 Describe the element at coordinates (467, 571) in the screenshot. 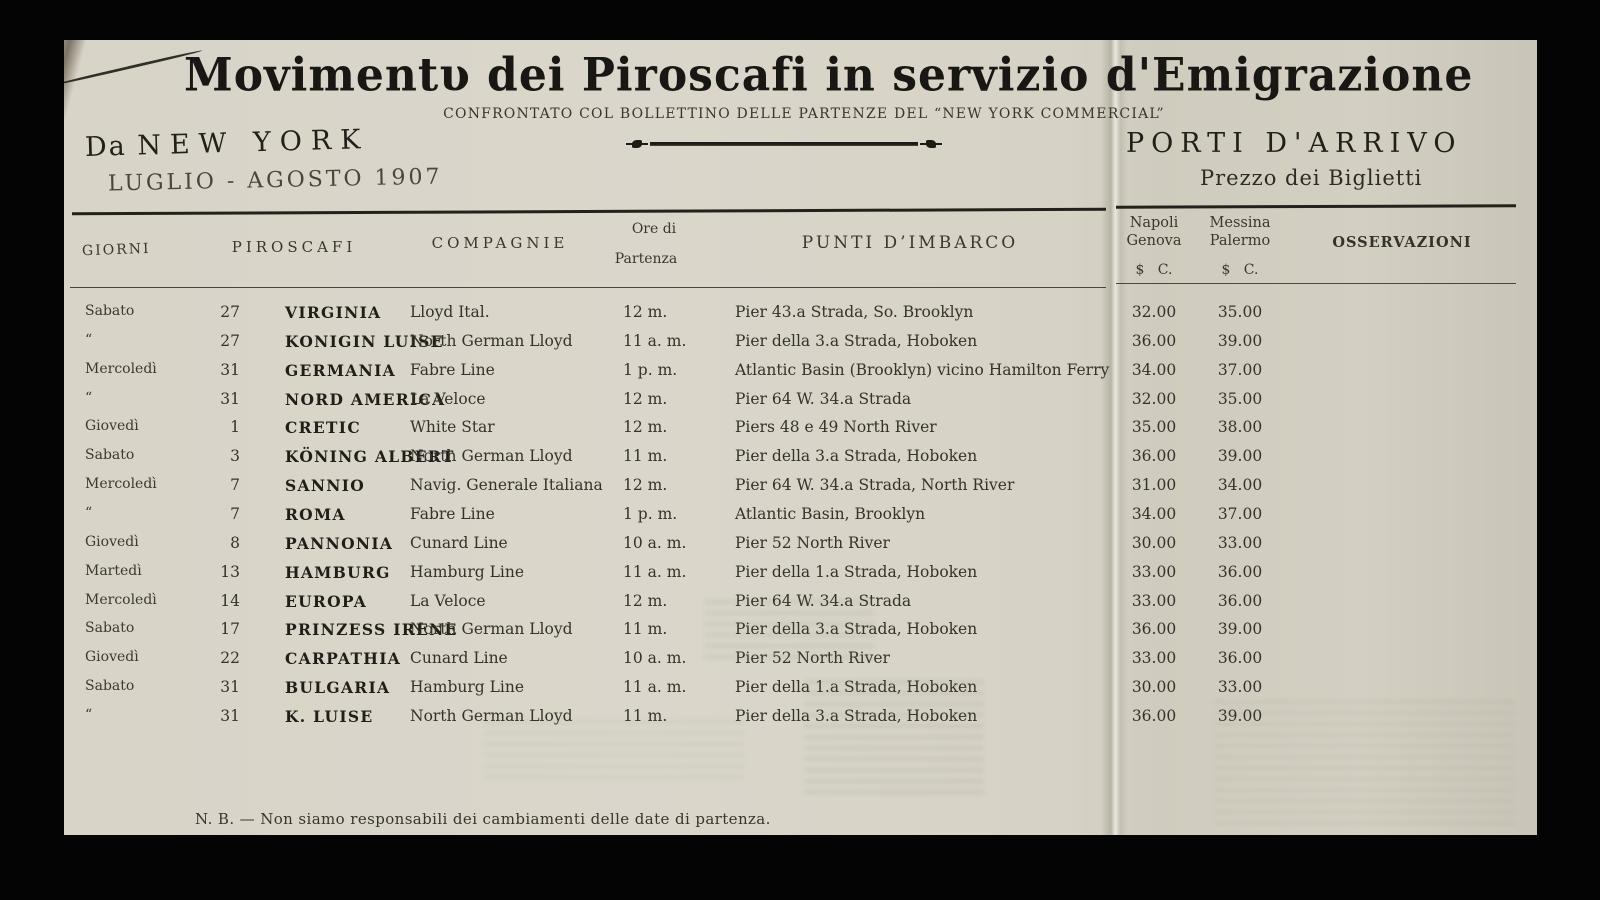

I see `cell-company: Hamburg Line` at that location.